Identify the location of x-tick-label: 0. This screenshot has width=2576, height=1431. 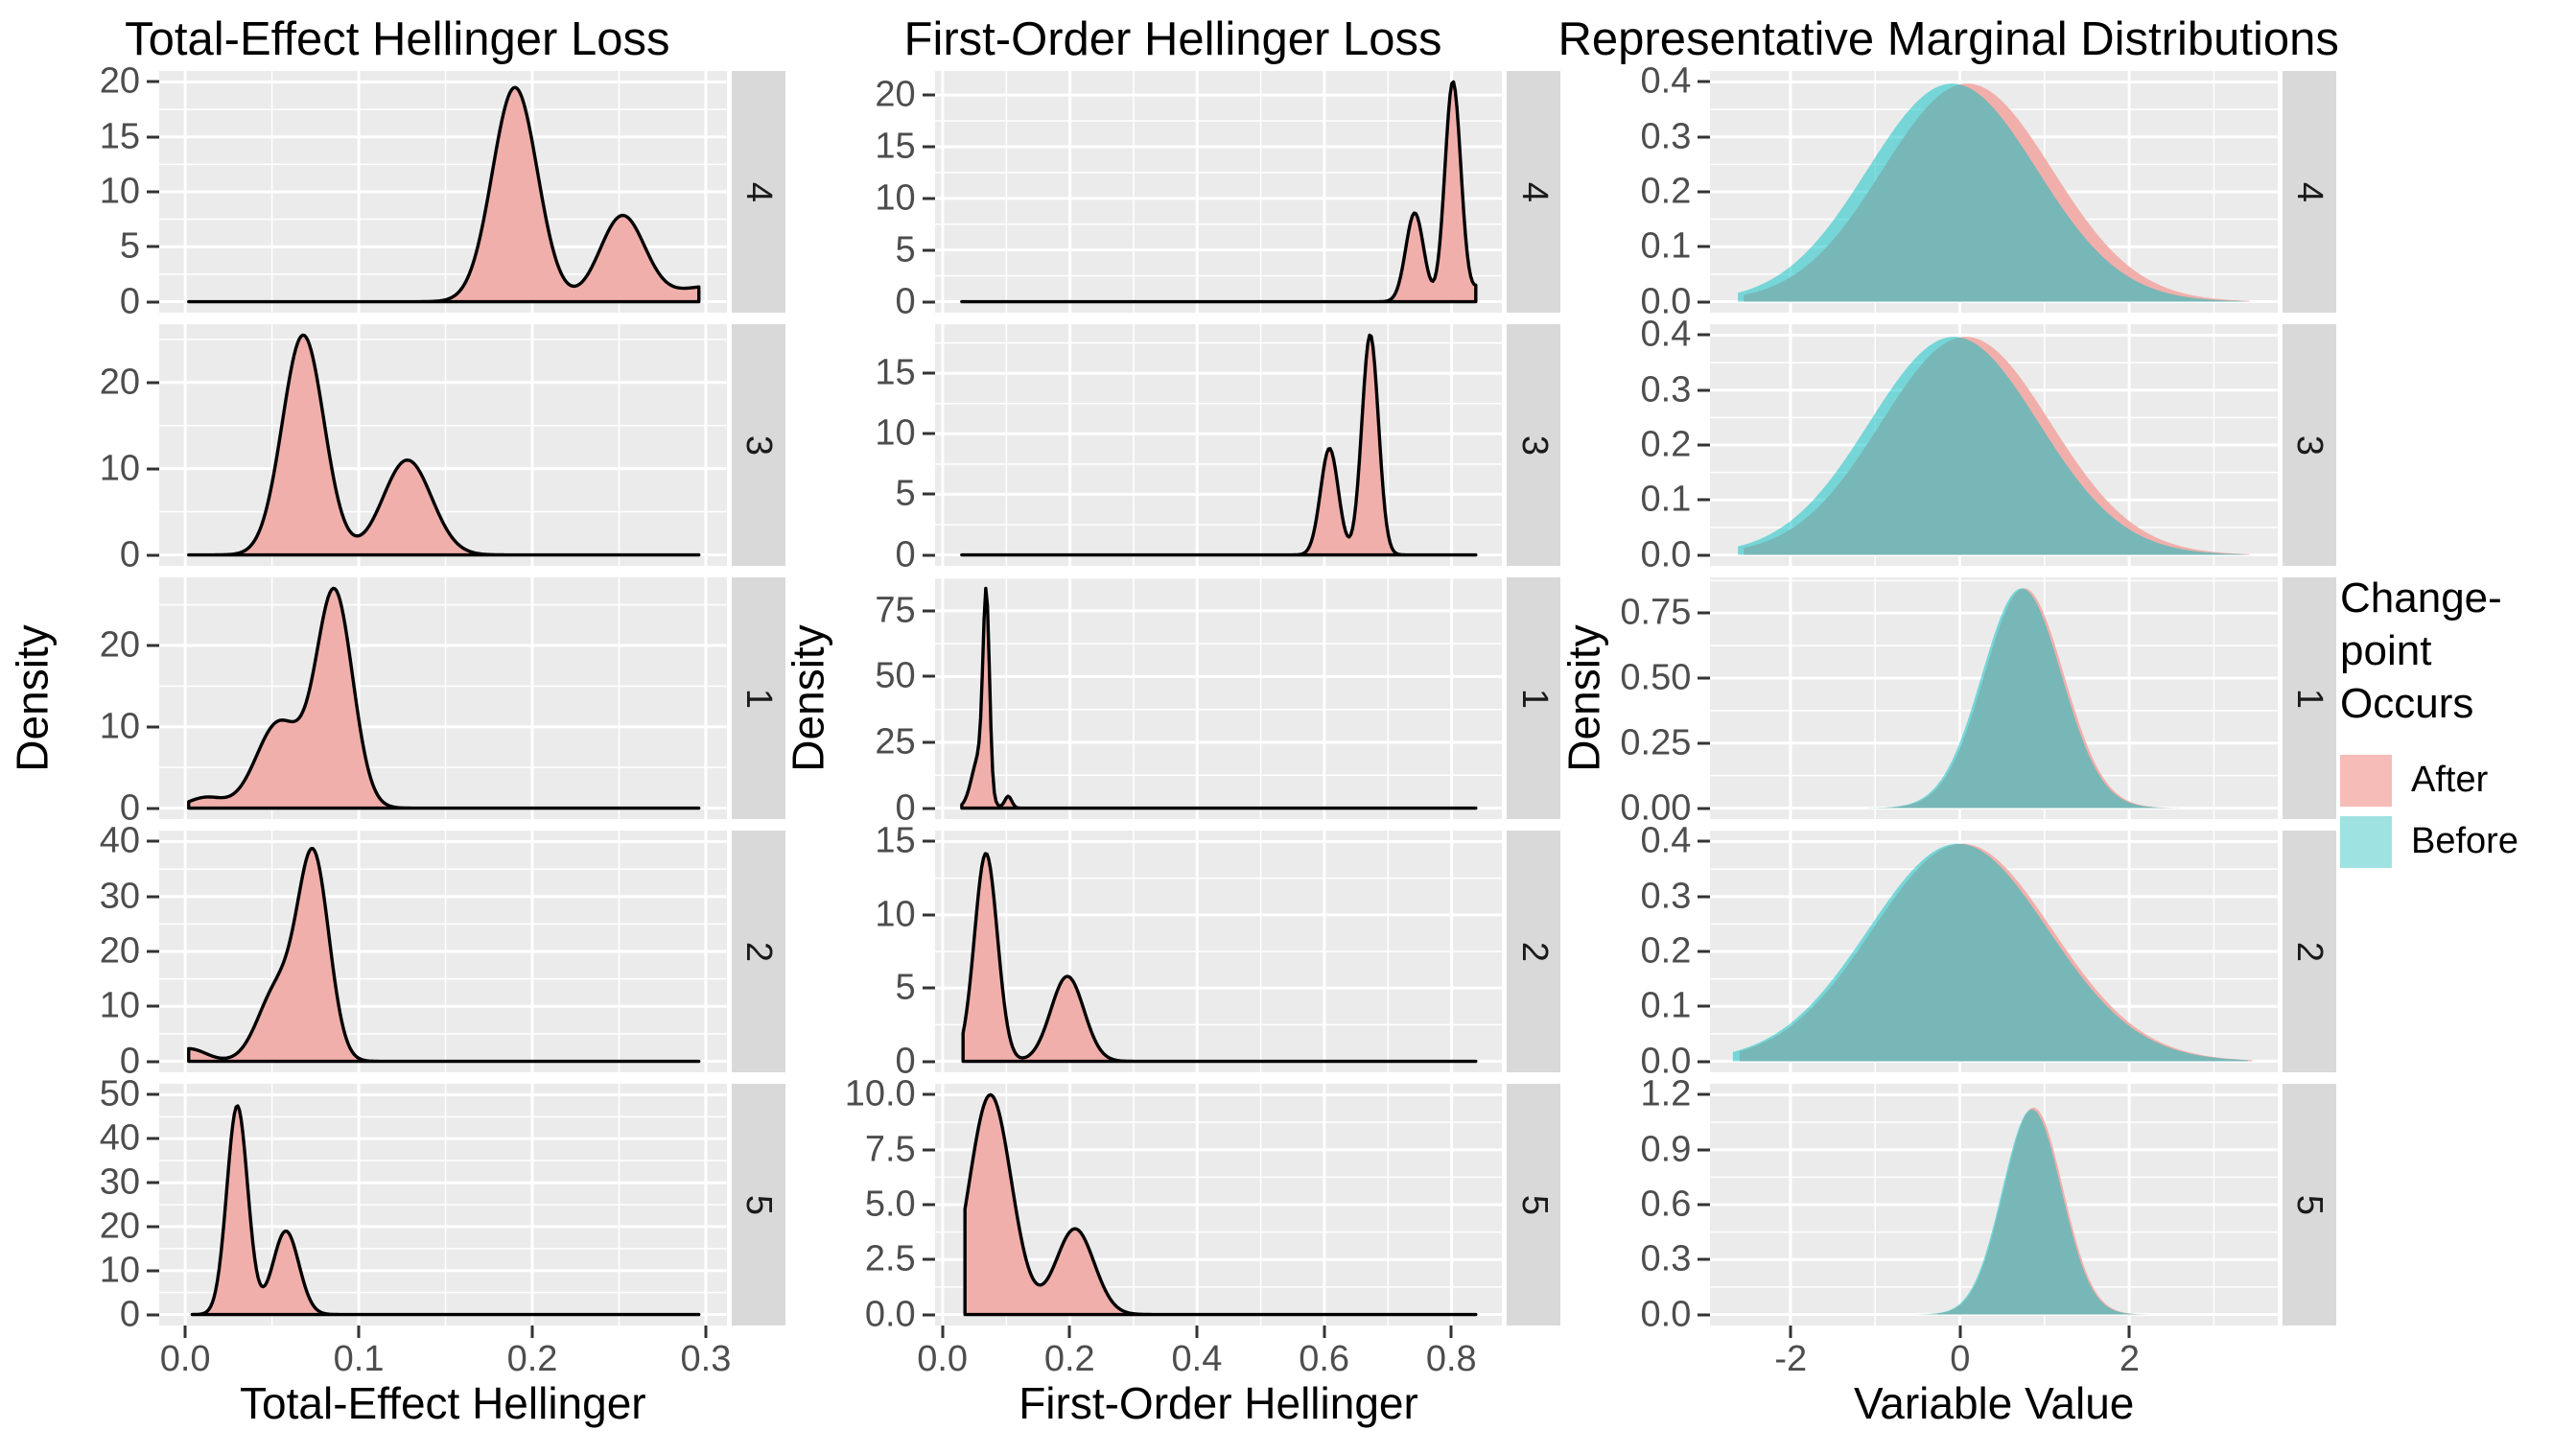
(1960, 1359).